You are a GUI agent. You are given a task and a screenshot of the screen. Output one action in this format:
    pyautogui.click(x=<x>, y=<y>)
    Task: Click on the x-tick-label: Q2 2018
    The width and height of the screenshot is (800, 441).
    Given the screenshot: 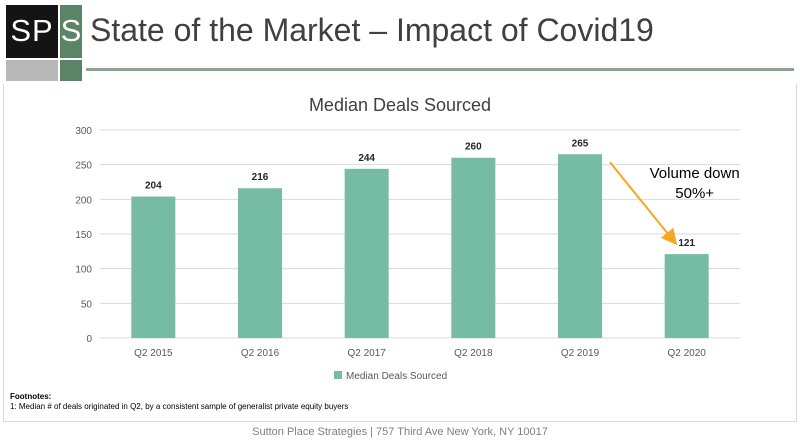 What is the action you would take?
    pyautogui.click(x=473, y=353)
    